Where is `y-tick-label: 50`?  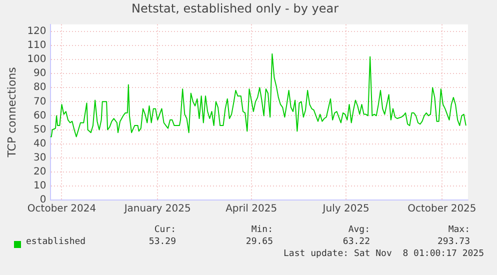 y-tick-label: 50 is located at coordinates (40, 130).